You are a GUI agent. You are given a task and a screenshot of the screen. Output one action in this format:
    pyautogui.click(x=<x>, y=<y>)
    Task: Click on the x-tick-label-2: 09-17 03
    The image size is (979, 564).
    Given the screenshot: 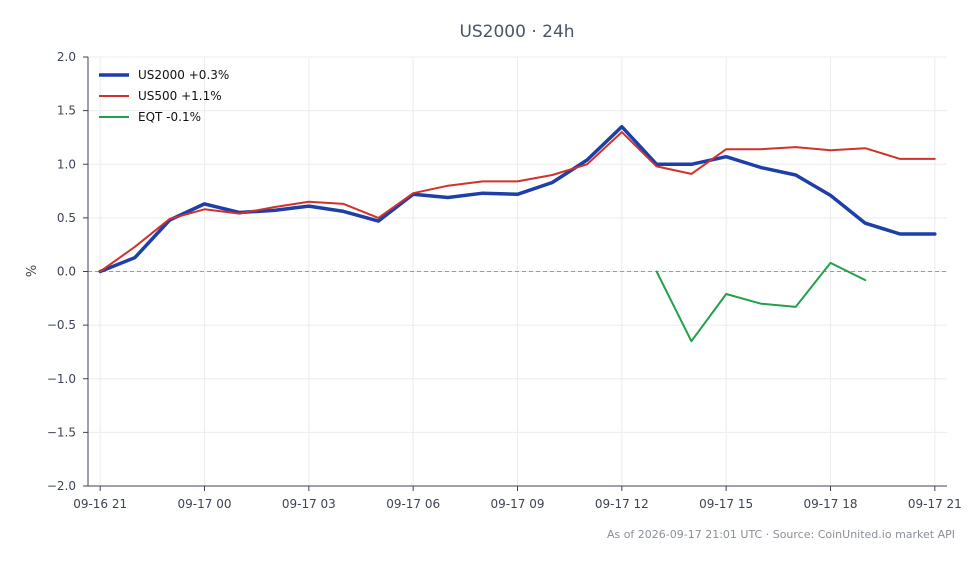 What is the action you would take?
    pyautogui.click(x=309, y=504)
    